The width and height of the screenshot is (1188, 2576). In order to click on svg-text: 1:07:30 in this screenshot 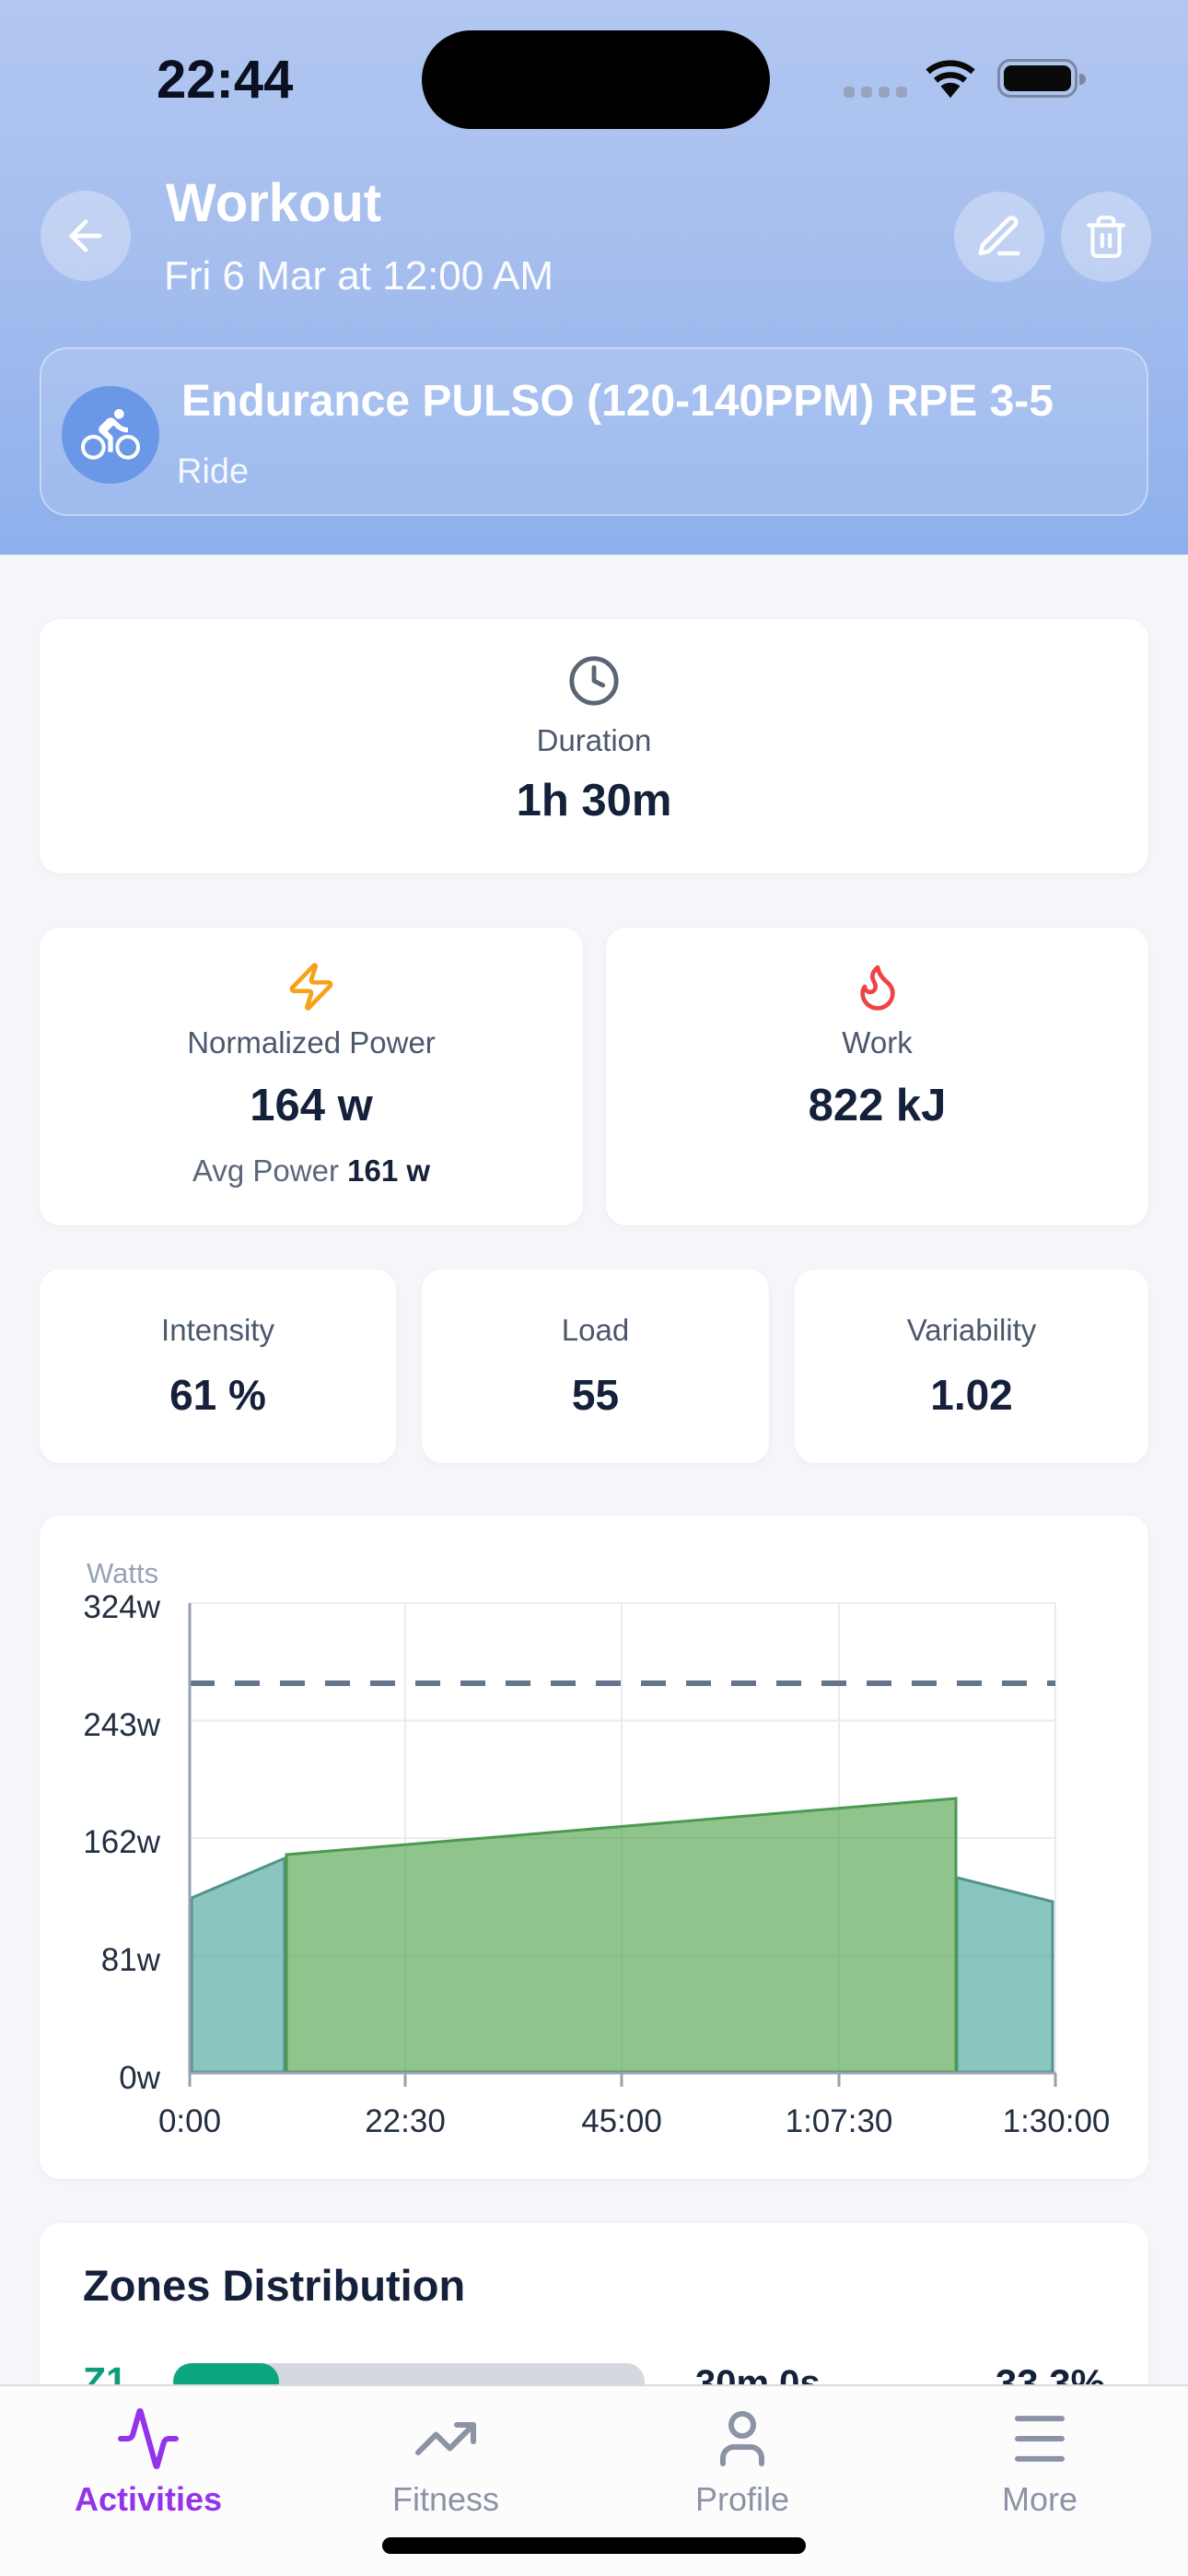, I will do `click(839, 2121)`.